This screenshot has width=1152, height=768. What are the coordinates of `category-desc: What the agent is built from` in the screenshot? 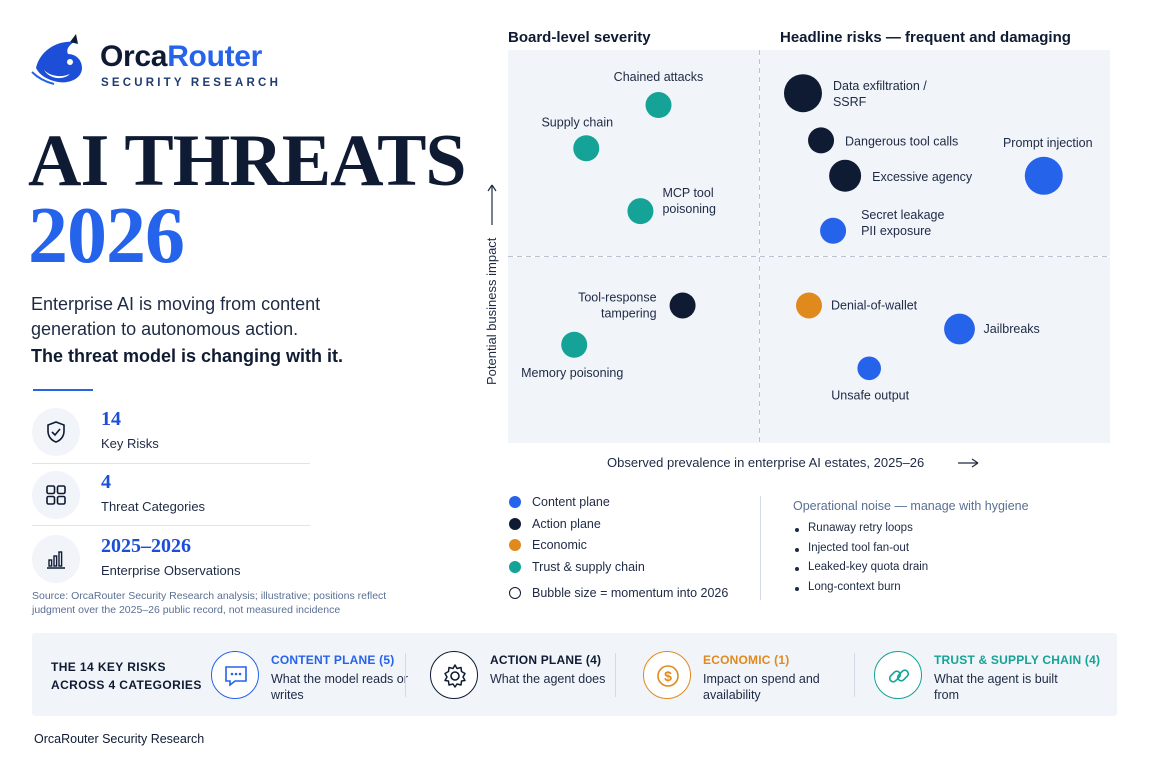 It's located at (996, 687).